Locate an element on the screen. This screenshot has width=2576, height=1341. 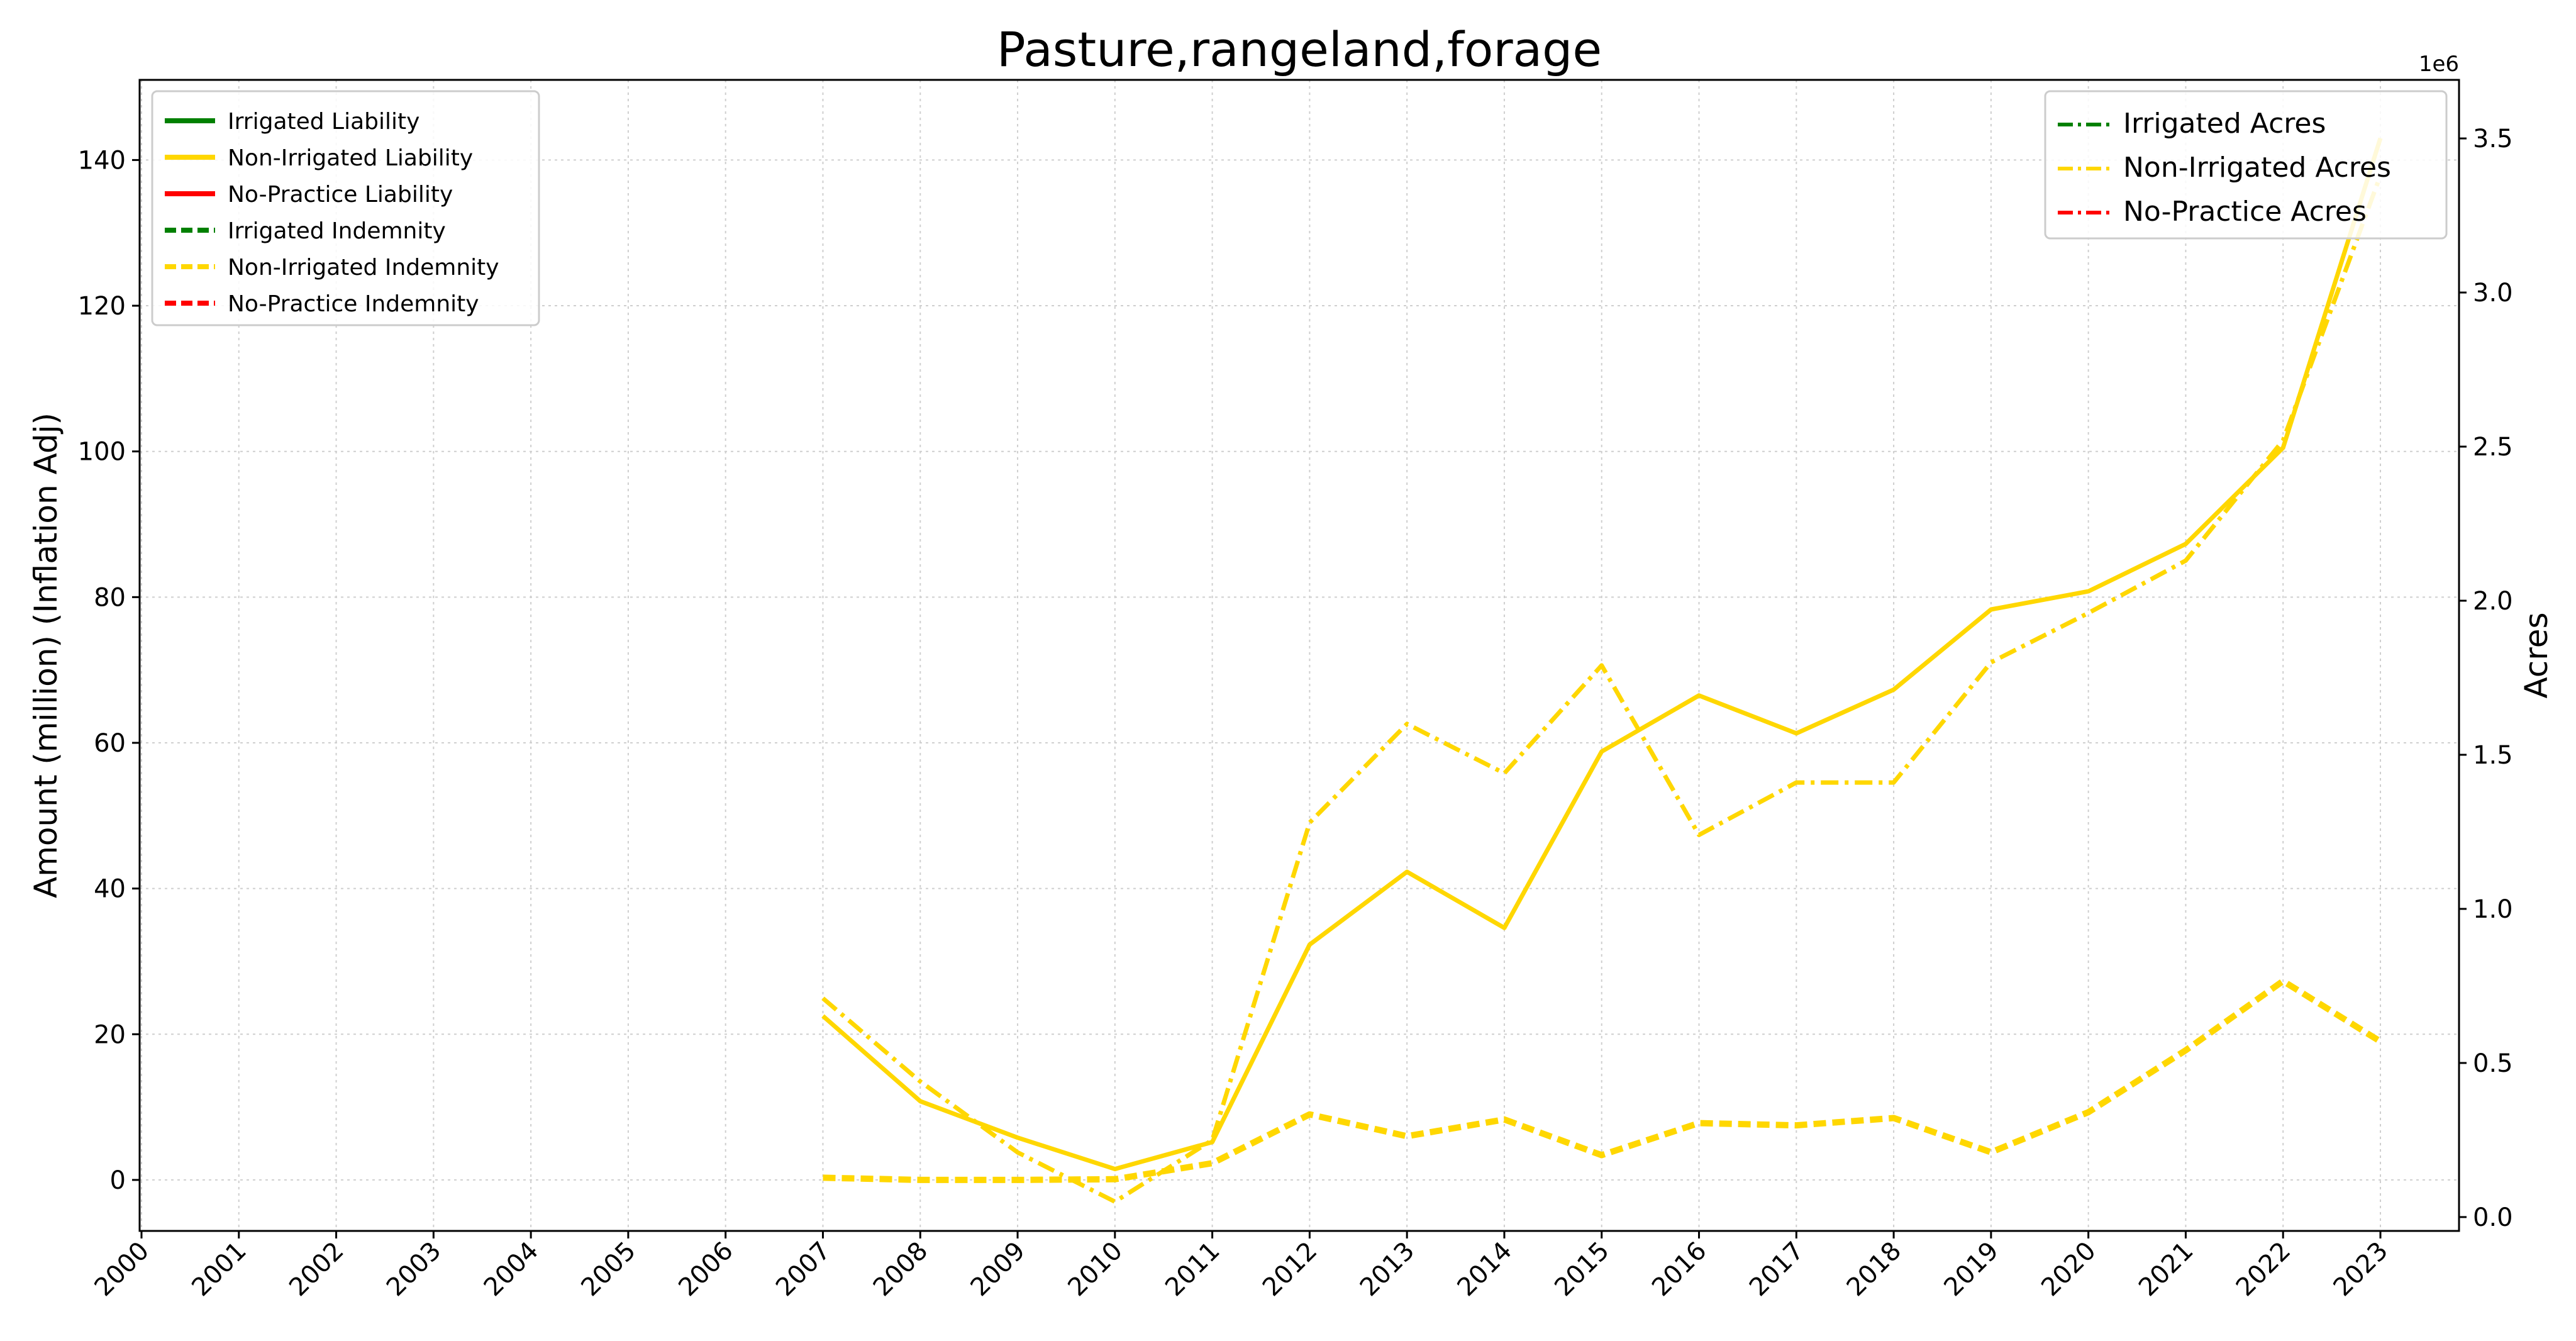
y-tick-label: 20 is located at coordinates (110, 1034).